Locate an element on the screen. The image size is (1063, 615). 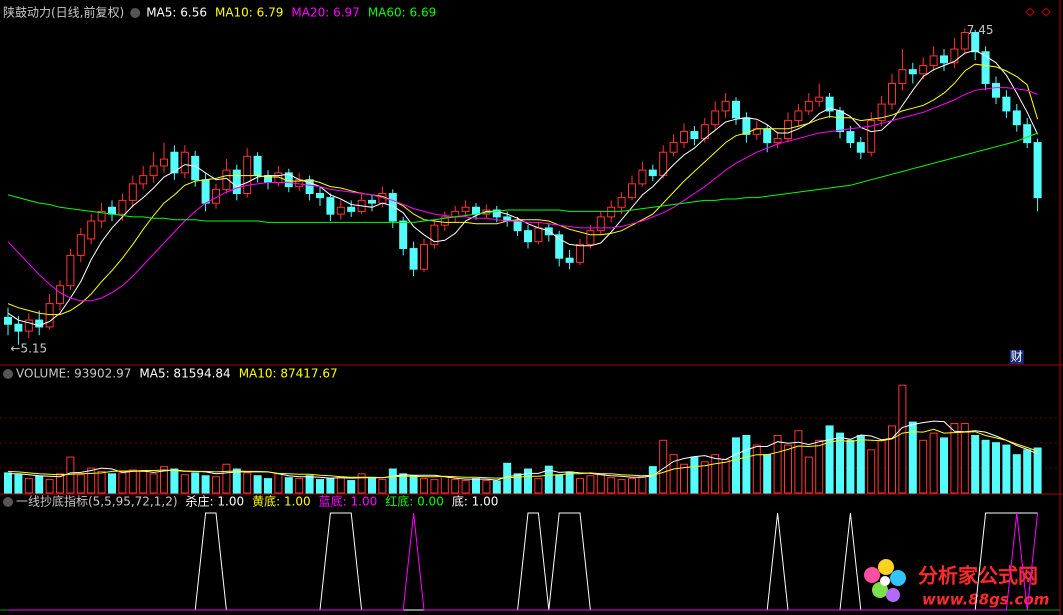
legend-entry: MA10: 87417.67 is located at coordinates (288, 374).